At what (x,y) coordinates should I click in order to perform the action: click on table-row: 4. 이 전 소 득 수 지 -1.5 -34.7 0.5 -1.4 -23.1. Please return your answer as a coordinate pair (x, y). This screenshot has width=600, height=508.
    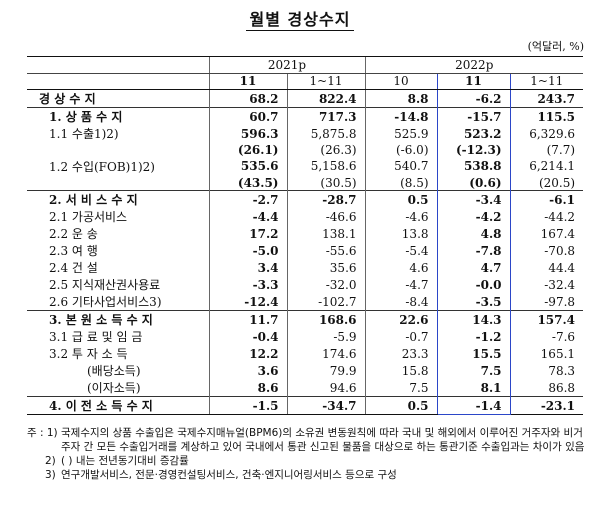
    Looking at the image, I should click on (305, 406).